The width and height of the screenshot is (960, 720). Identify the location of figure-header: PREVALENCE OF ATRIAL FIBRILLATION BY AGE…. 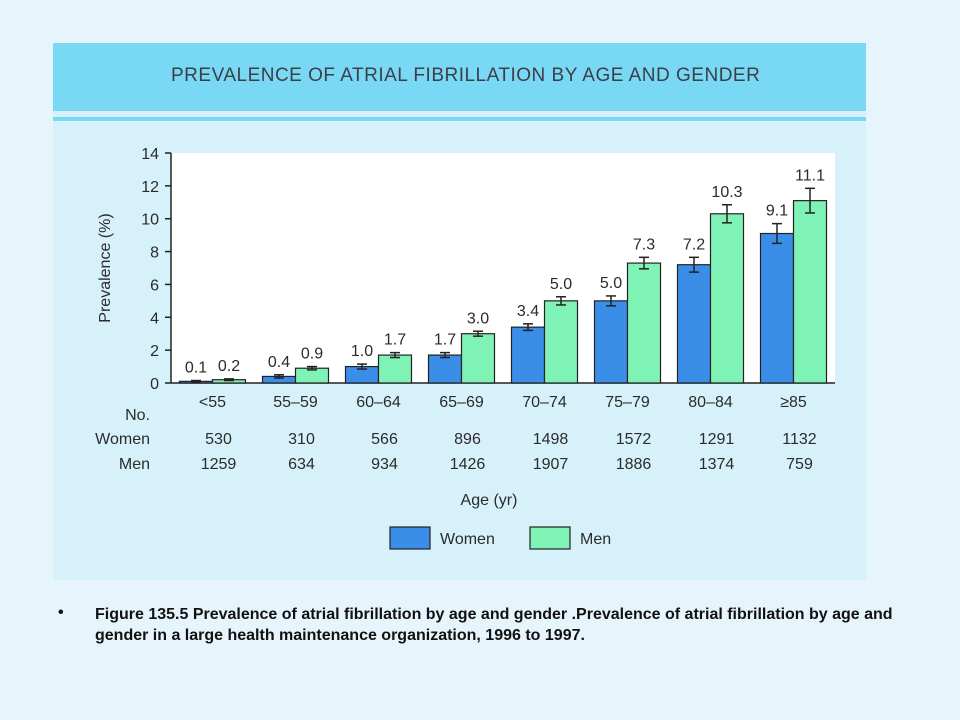
(459, 77).